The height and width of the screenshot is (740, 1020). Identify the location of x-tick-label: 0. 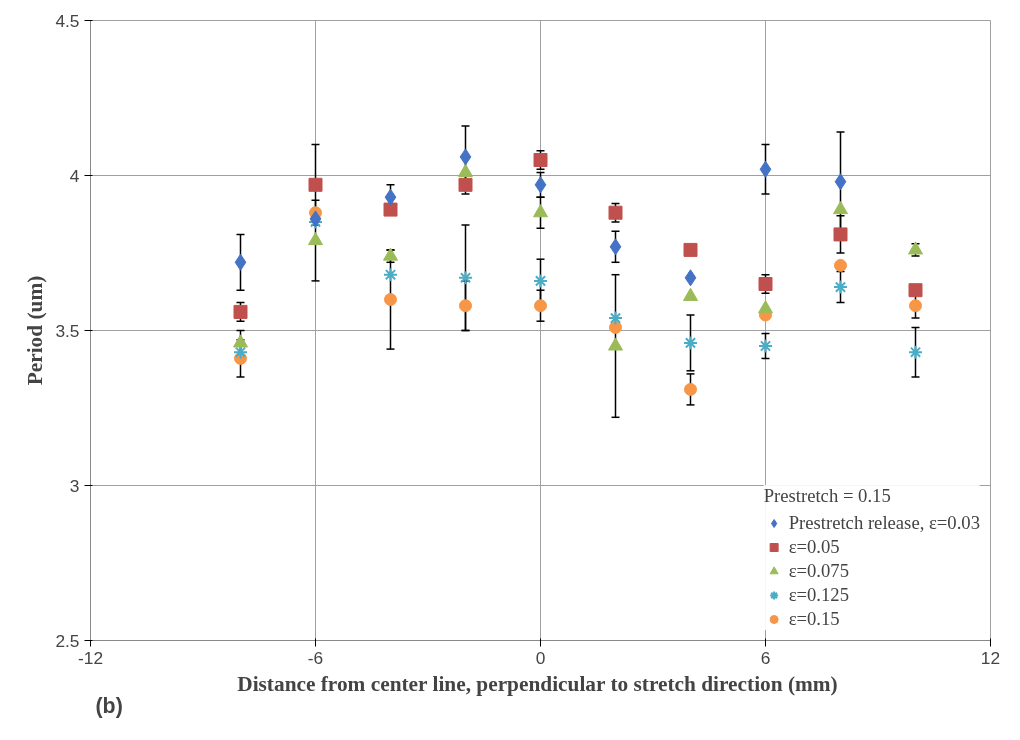
(540, 657).